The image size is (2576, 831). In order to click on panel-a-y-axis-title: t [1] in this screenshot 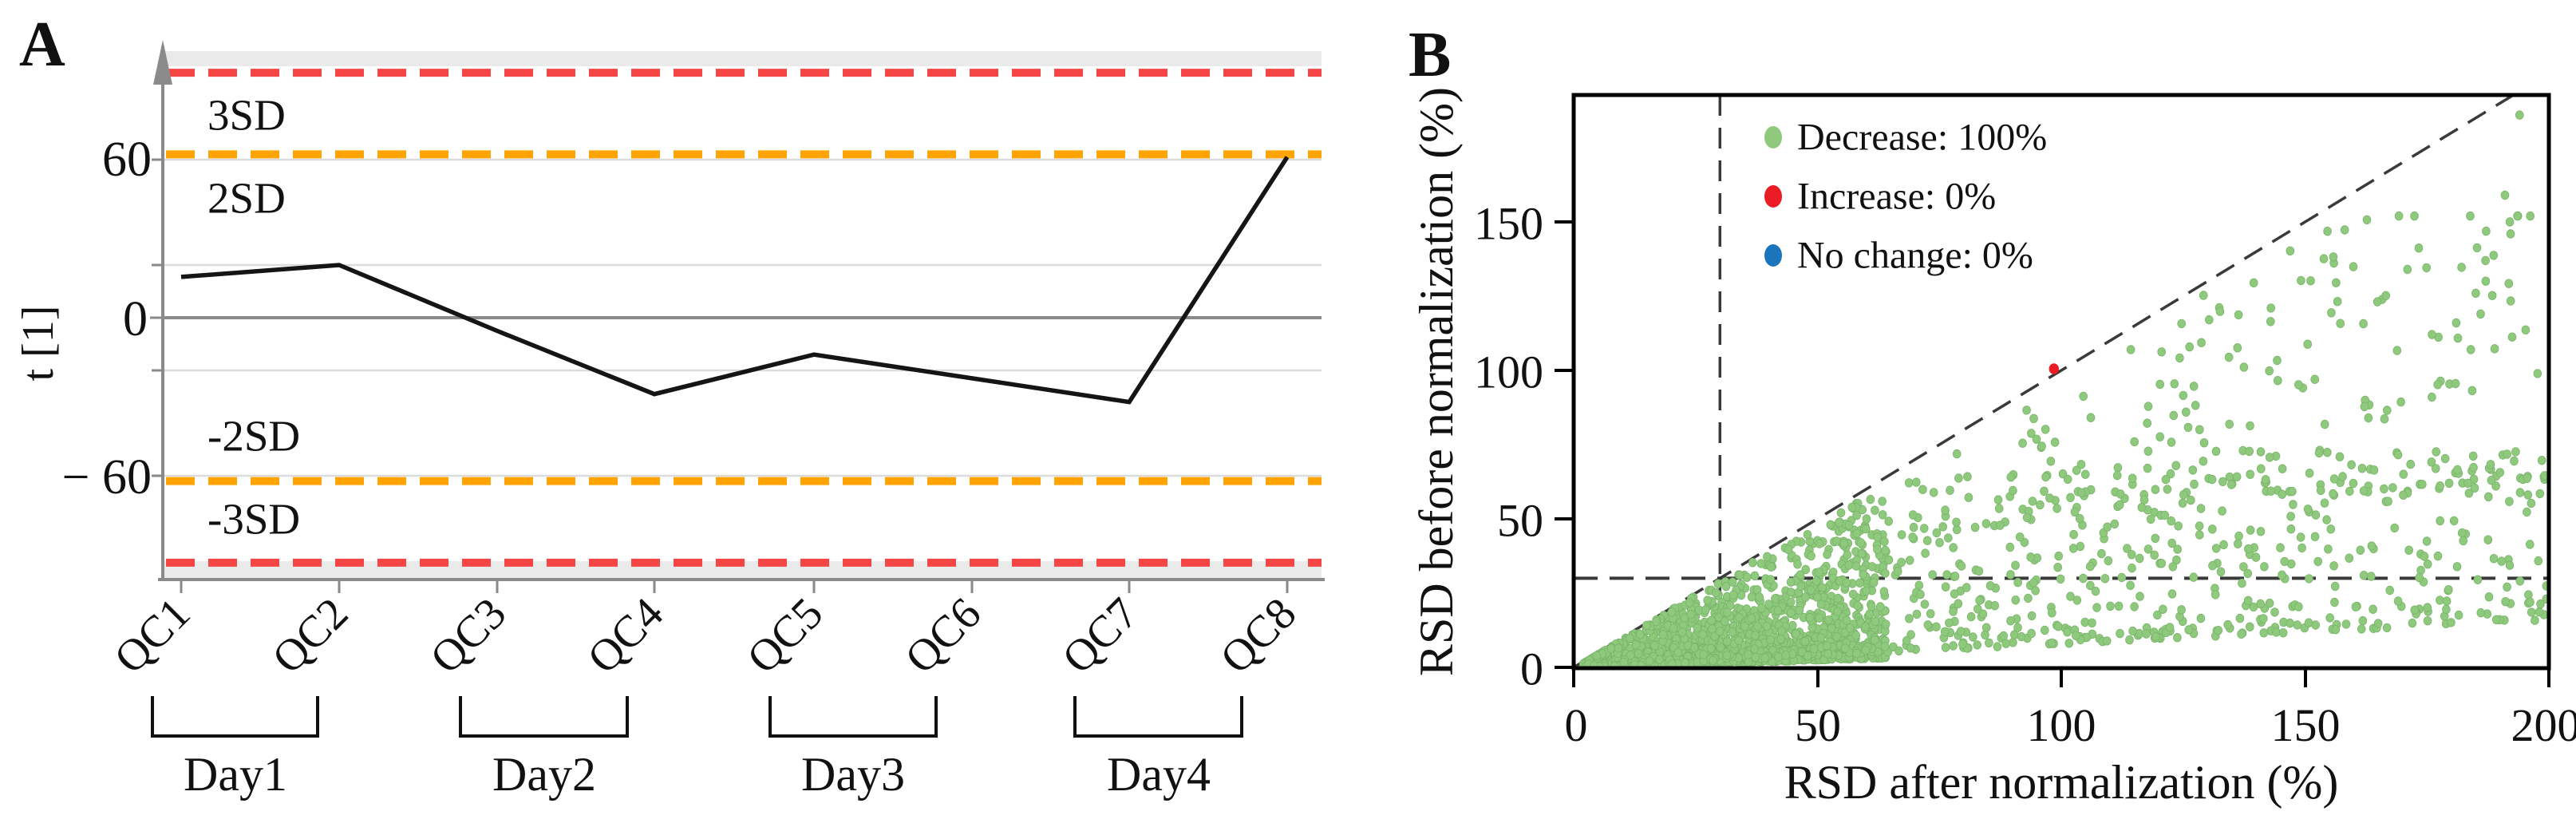, I will do `click(38, 344)`.